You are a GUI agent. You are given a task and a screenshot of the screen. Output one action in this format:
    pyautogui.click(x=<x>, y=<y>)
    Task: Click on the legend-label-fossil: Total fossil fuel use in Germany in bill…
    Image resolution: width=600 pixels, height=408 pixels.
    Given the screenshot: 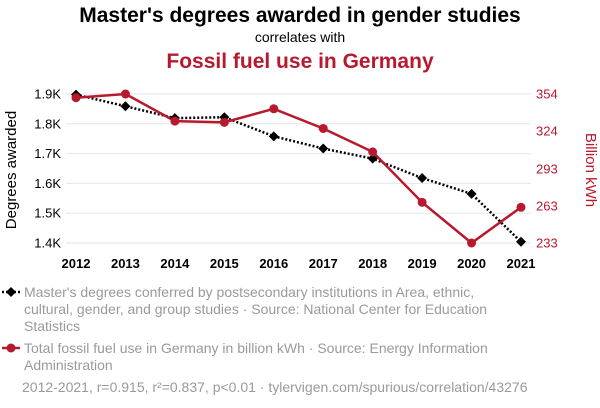 What is the action you would take?
    pyautogui.click(x=258, y=356)
    